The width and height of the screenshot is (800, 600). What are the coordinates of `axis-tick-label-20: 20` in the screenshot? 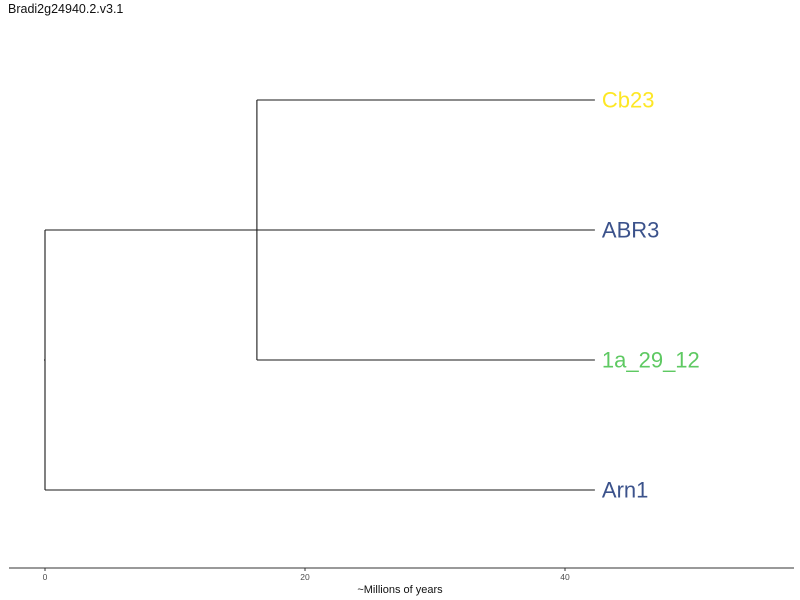 It's located at (305, 577).